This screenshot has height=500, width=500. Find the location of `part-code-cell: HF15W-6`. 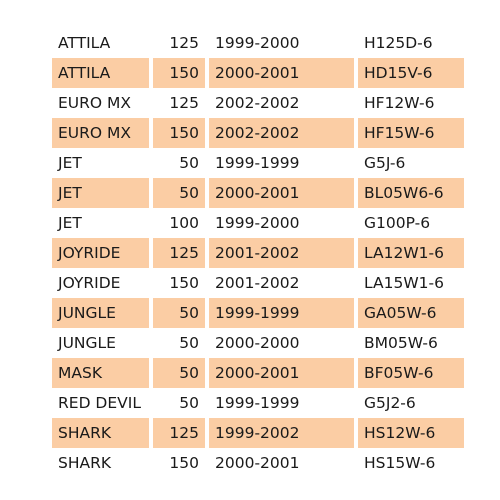

part-code-cell: HF15W-6 is located at coordinates (411, 133).